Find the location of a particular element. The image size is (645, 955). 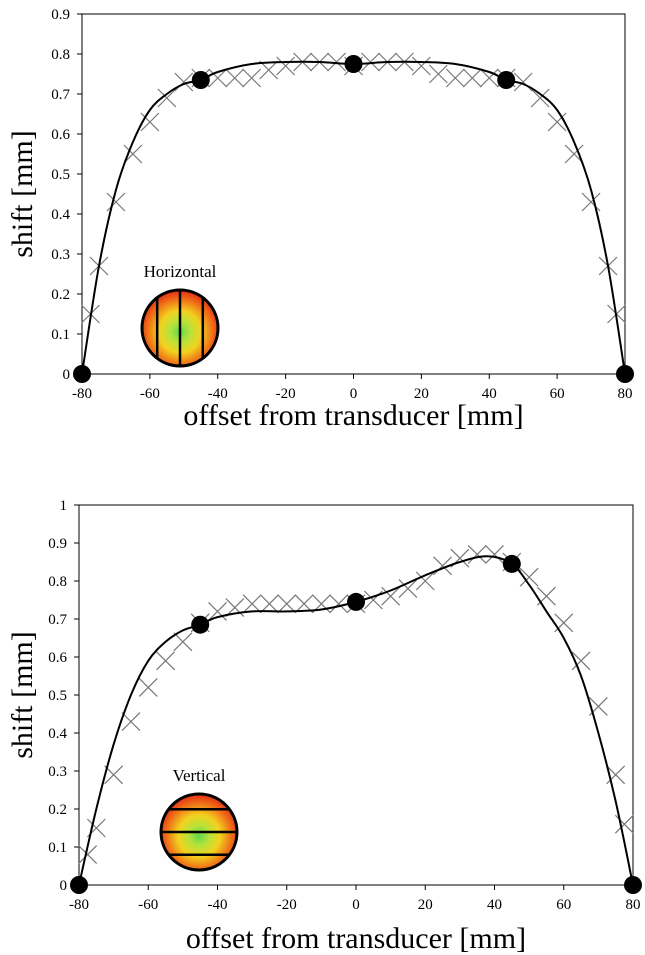

inset-label: Horizontal is located at coordinates (180, 271).